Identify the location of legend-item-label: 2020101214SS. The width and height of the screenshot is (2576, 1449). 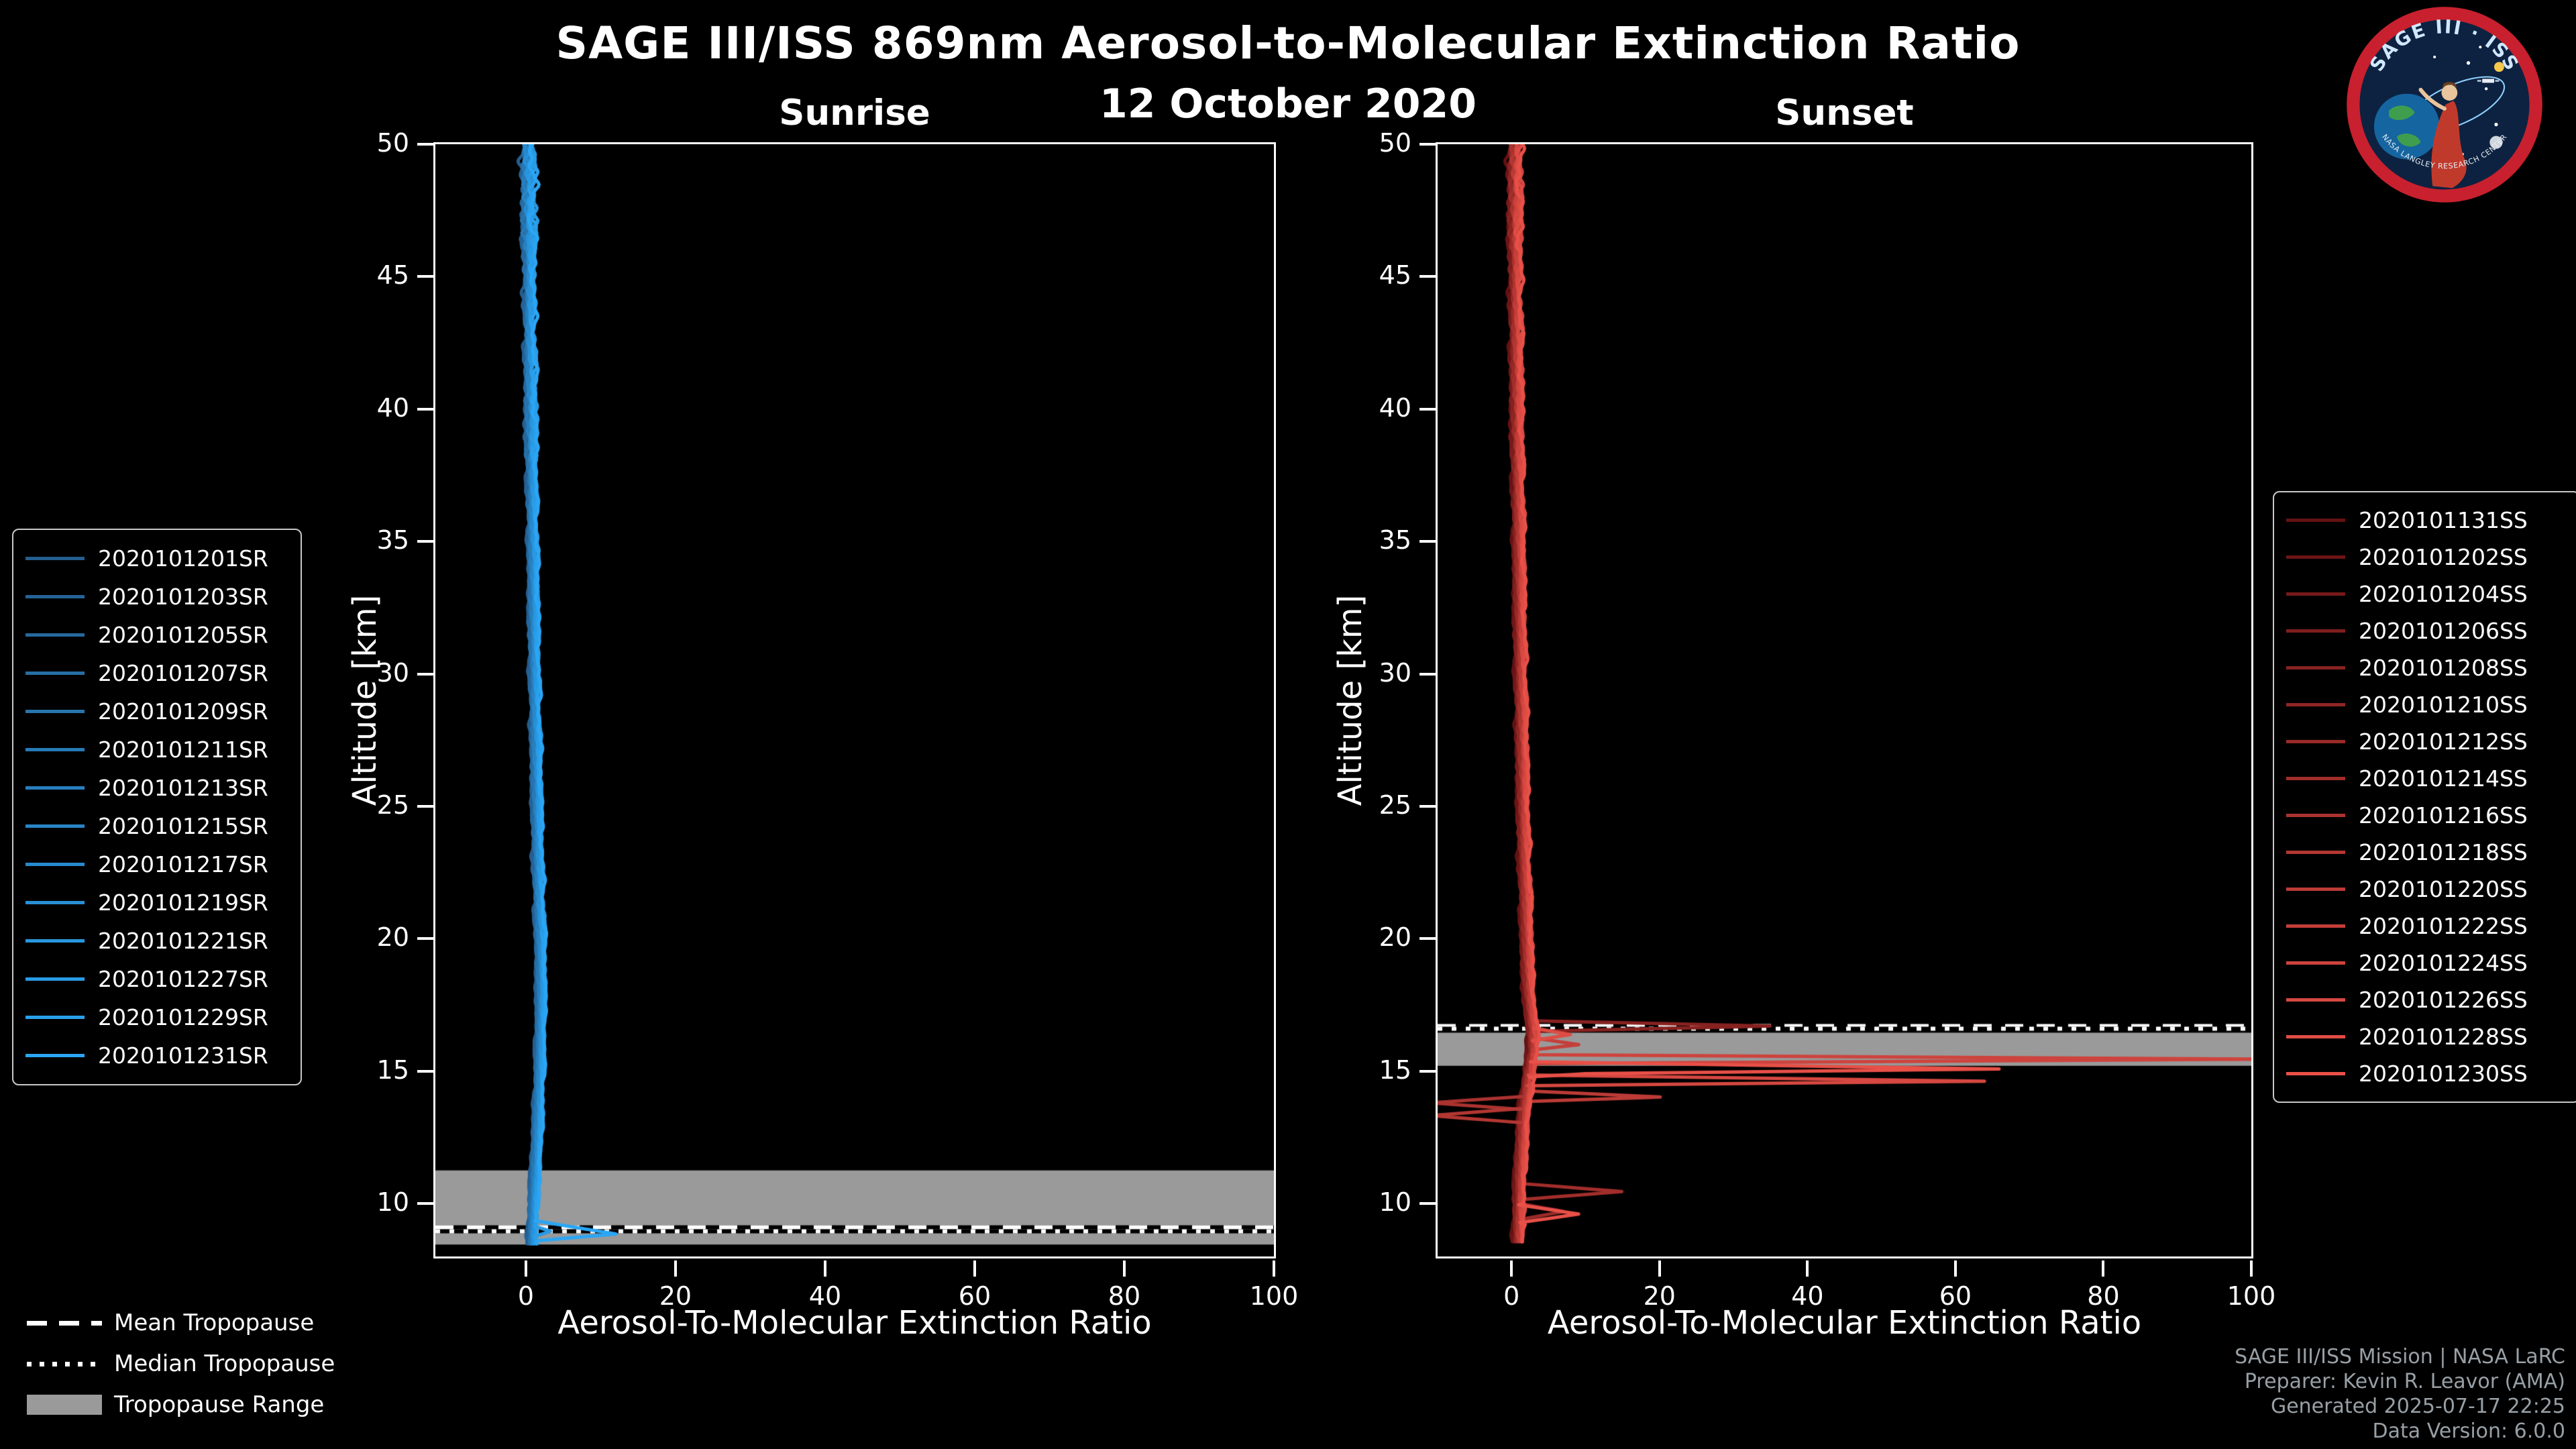
(2443, 778).